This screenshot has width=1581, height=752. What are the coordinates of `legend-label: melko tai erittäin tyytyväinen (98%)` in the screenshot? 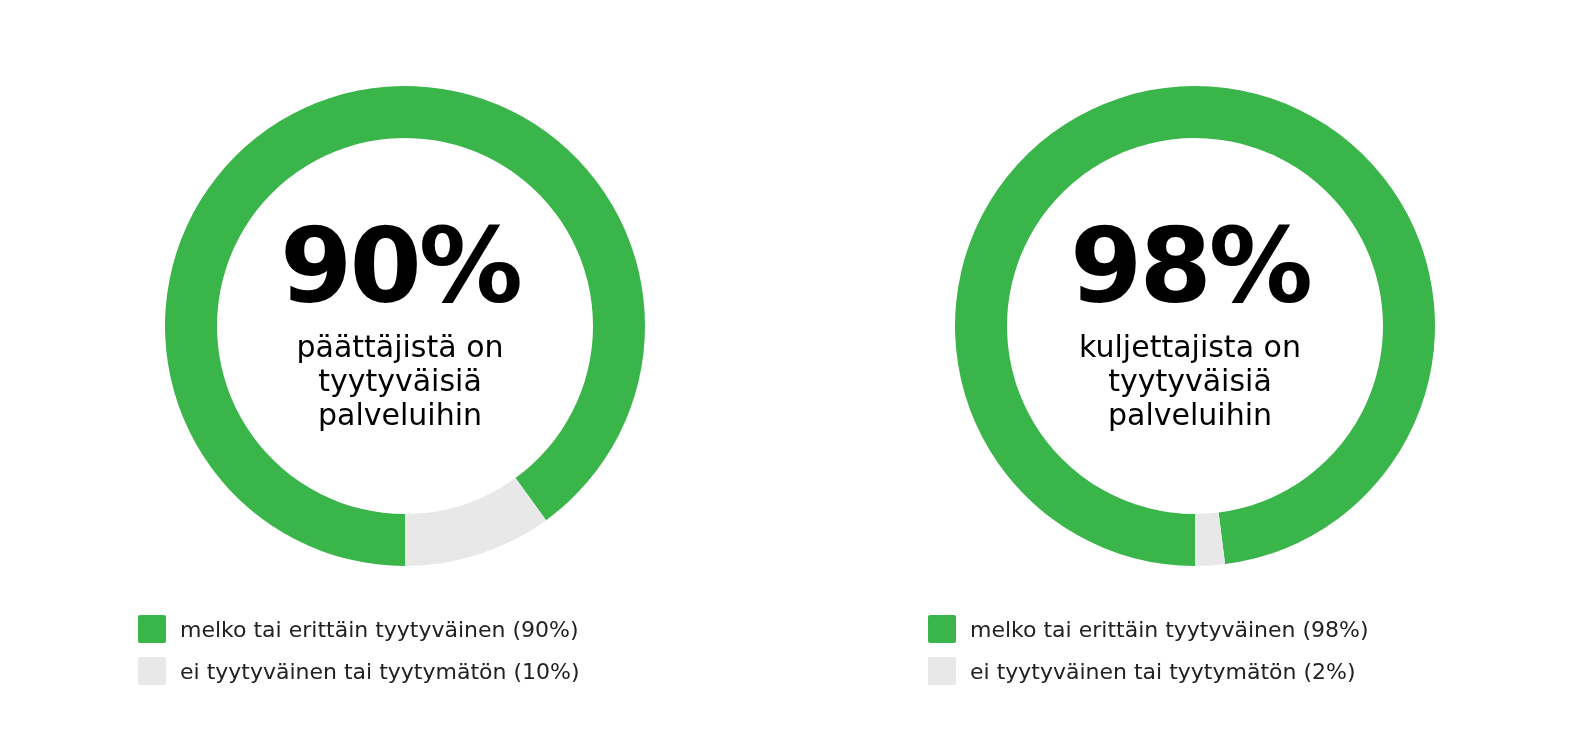 It's located at (1169, 629).